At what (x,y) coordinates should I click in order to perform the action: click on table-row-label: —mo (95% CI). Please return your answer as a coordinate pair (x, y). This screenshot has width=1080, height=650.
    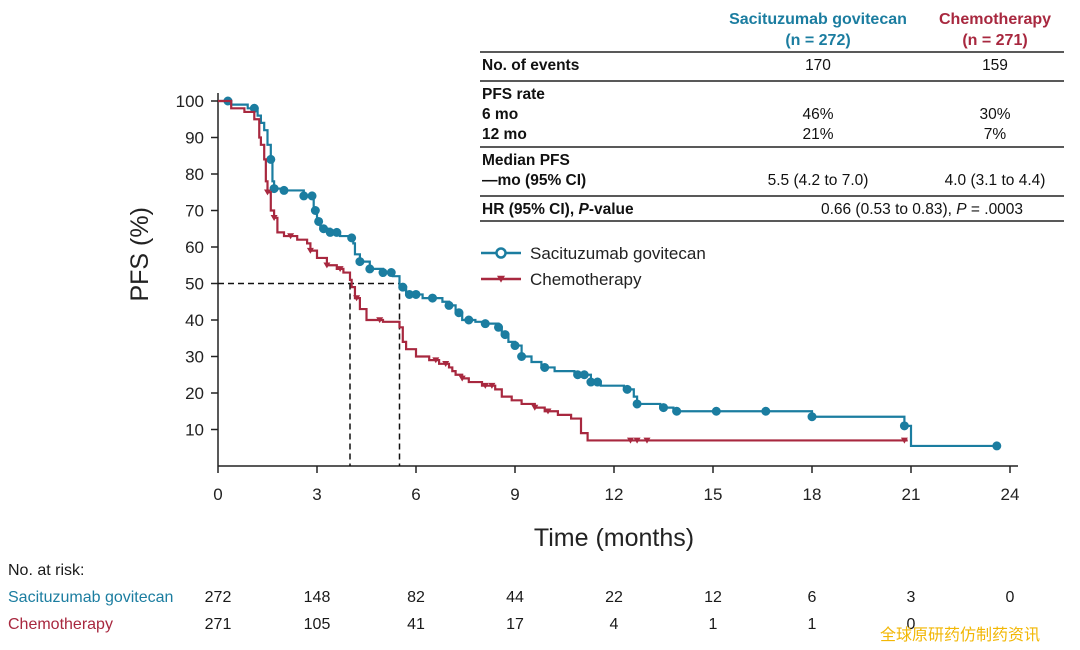
    Looking at the image, I should click on (534, 180).